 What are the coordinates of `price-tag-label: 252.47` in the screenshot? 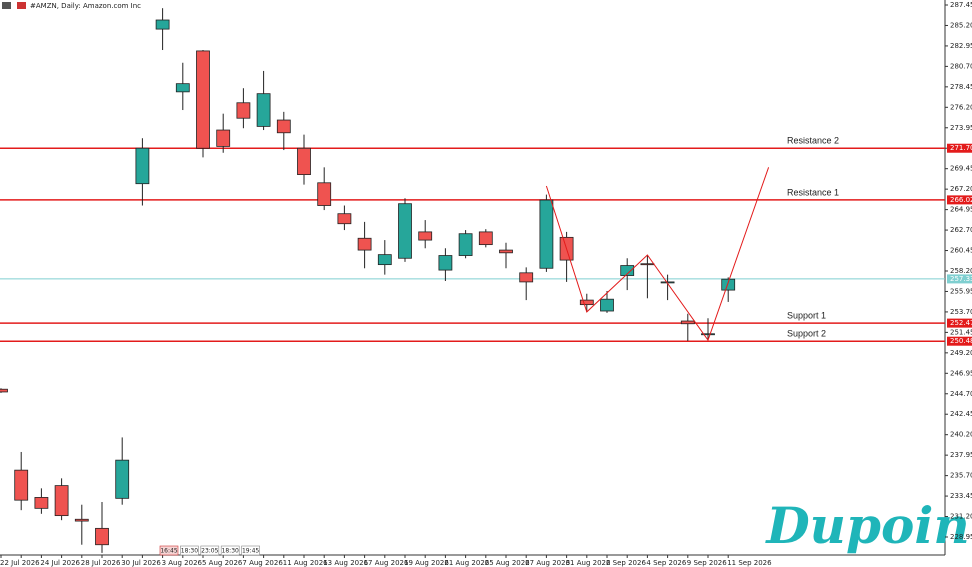 It's located at (961, 323).